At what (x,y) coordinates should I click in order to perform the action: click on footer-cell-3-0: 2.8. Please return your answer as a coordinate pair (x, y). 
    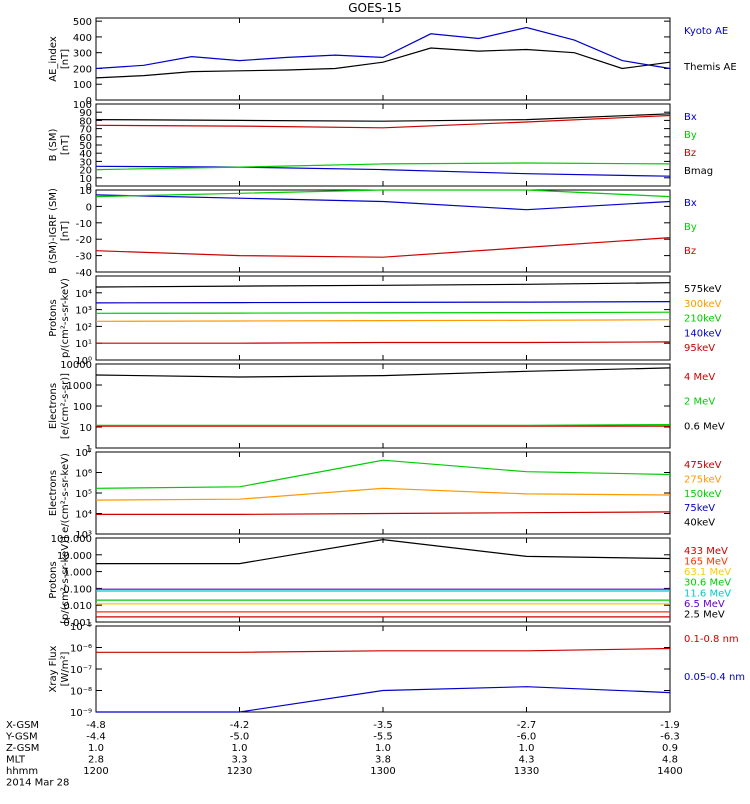
    Looking at the image, I should click on (96, 760).